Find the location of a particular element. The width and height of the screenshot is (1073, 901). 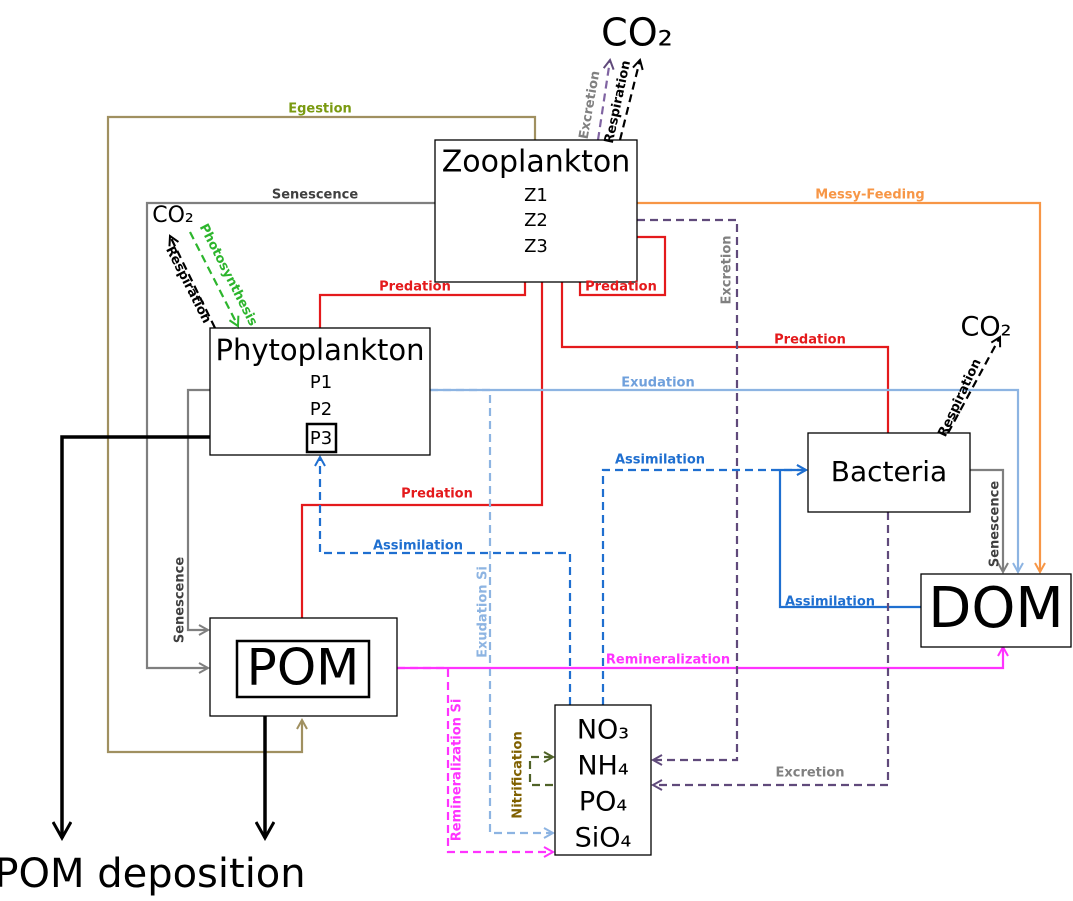

node-label: DOM is located at coordinates (996, 608).